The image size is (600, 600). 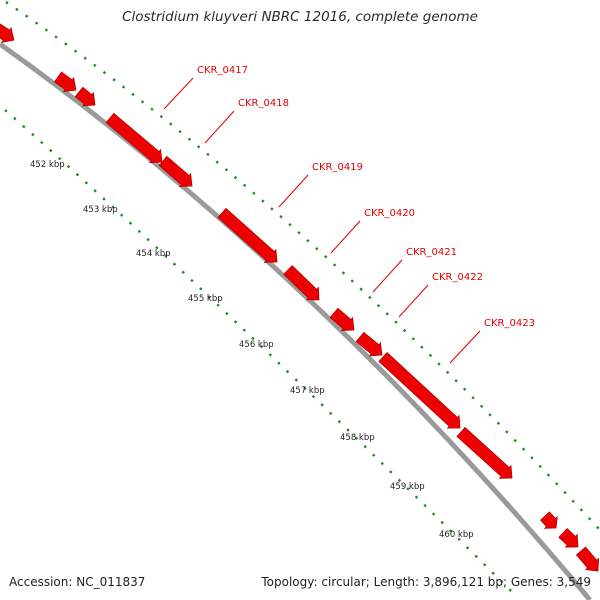 I want to click on kbp-label: 453 kbp, so click(x=100, y=210).